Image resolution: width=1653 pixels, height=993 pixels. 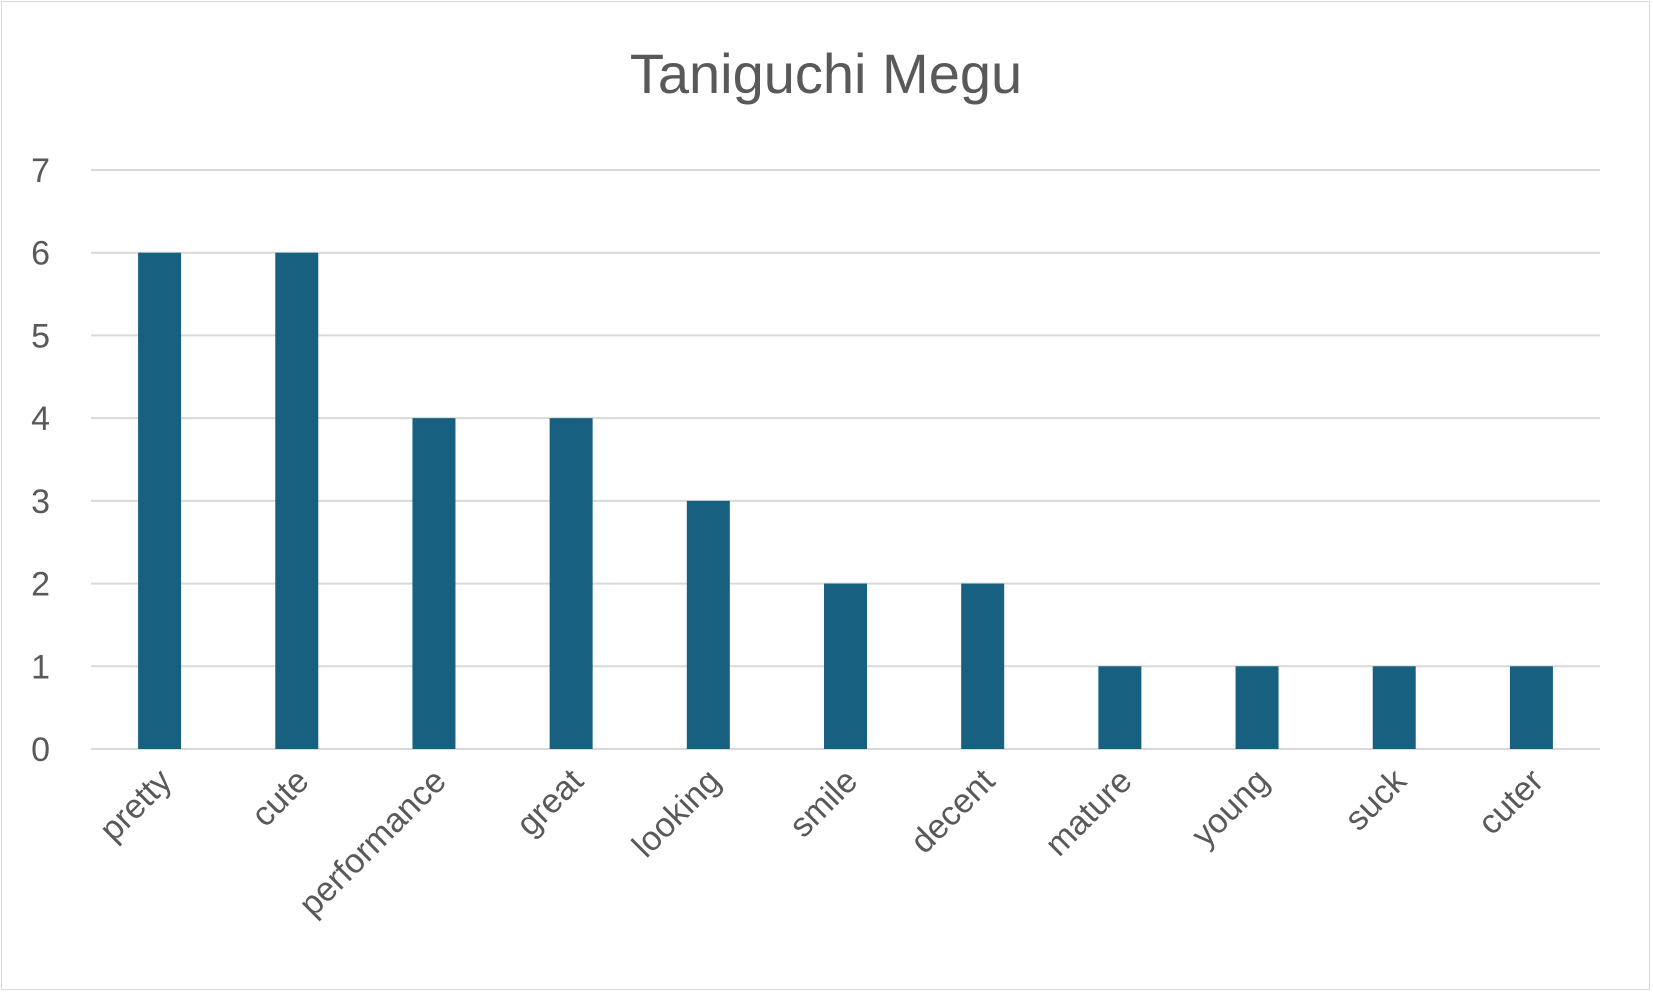 What do you see at coordinates (40, 171) in the screenshot?
I see `y-tick-label: 7` at bounding box center [40, 171].